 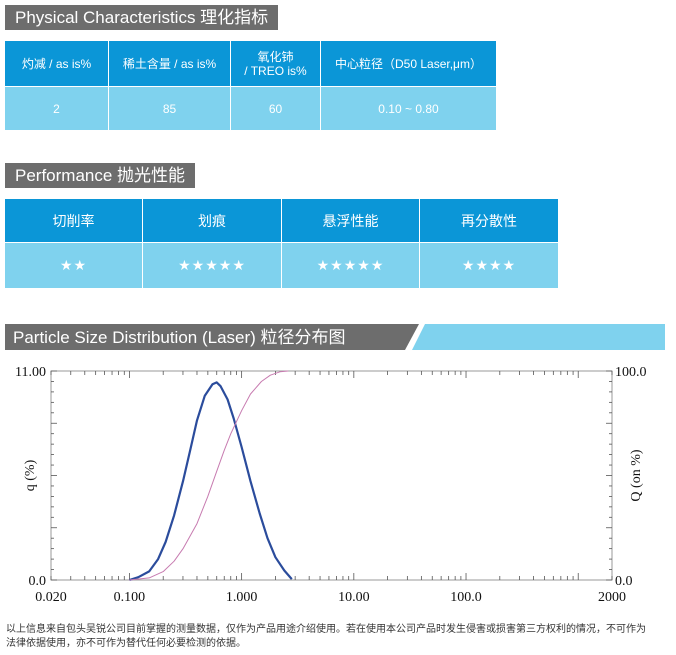 I want to click on cumulative-curve, so click(x=209, y=475).